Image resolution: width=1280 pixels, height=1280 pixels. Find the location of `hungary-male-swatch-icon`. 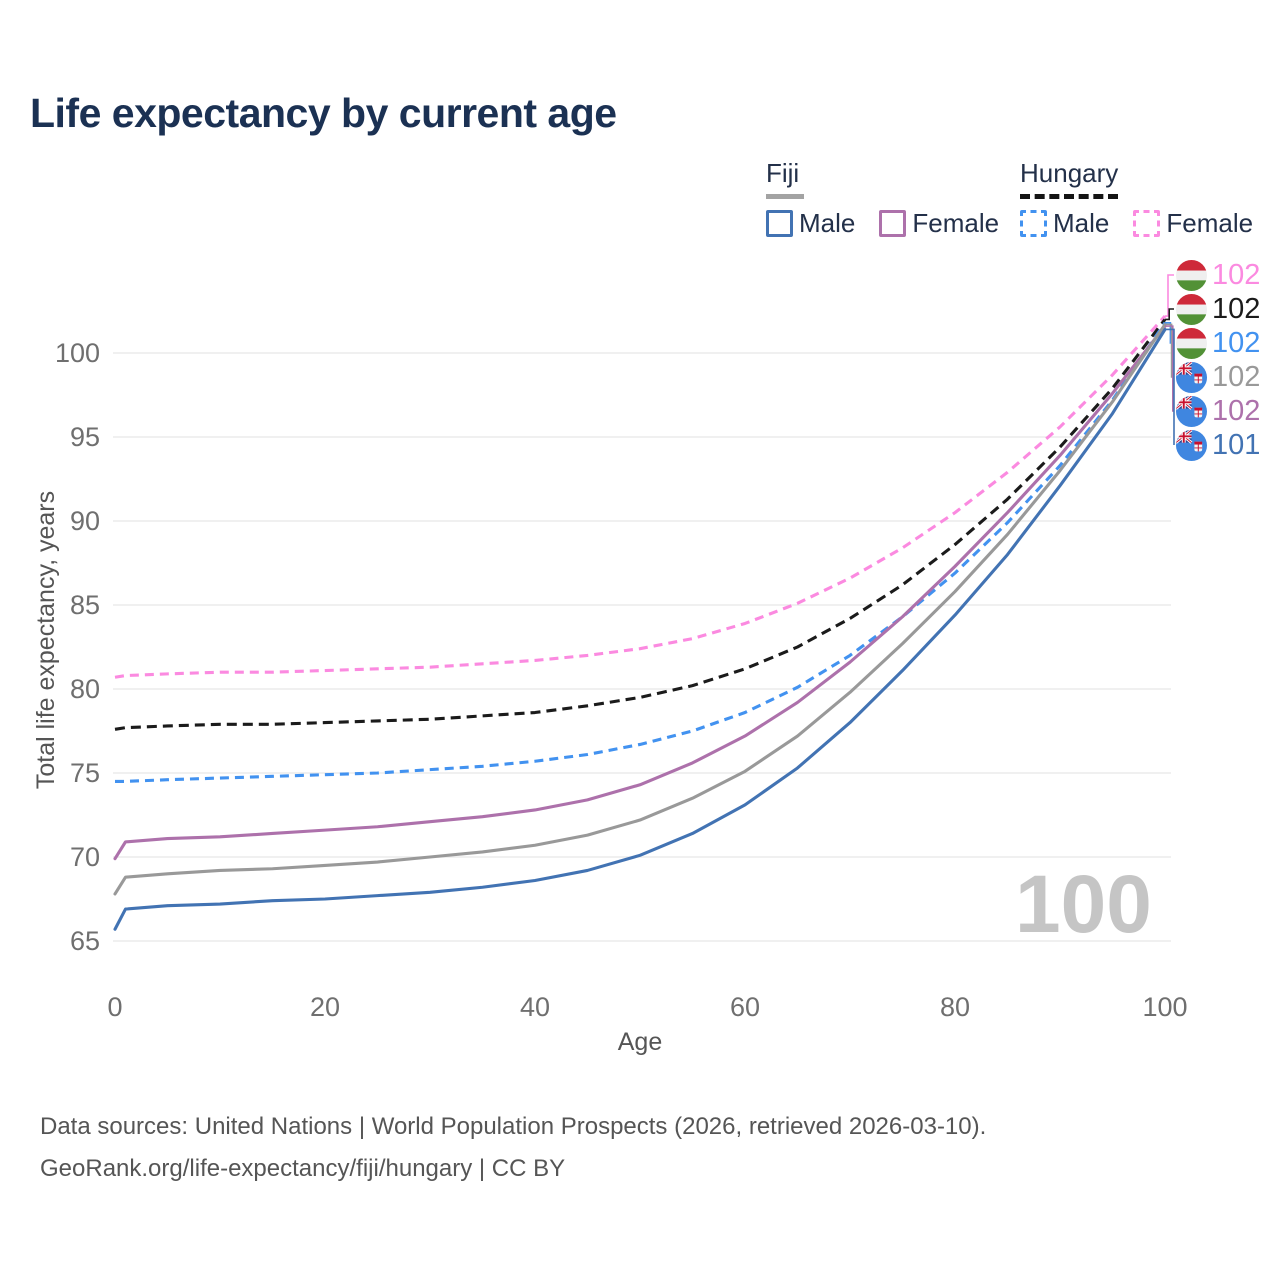

hungary-male-swatch-icon is located at coordinates (1033, 223).